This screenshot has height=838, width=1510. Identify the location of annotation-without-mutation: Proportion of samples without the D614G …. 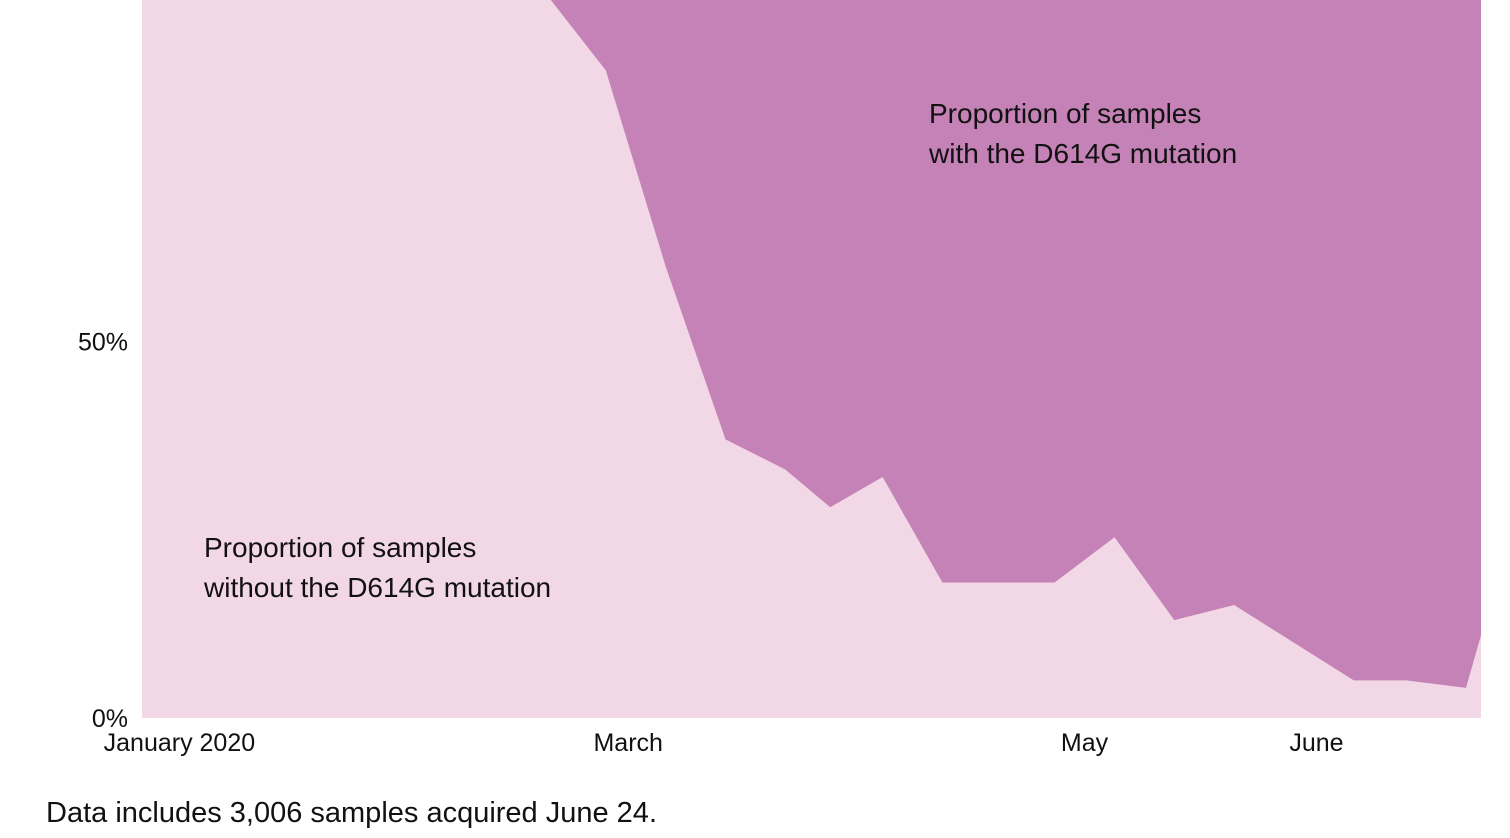
(377, 567).